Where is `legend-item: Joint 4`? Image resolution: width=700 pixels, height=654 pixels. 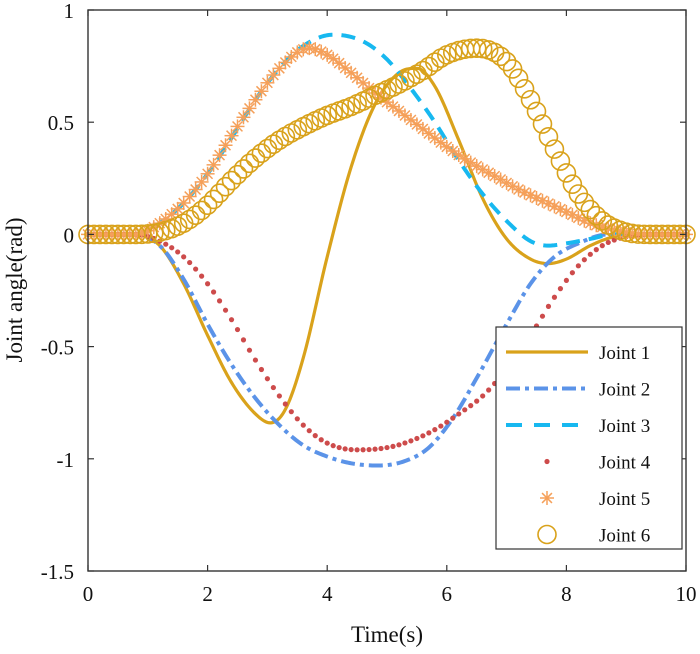
legend-item: Joint 4 is located at coordinates (597, 463).